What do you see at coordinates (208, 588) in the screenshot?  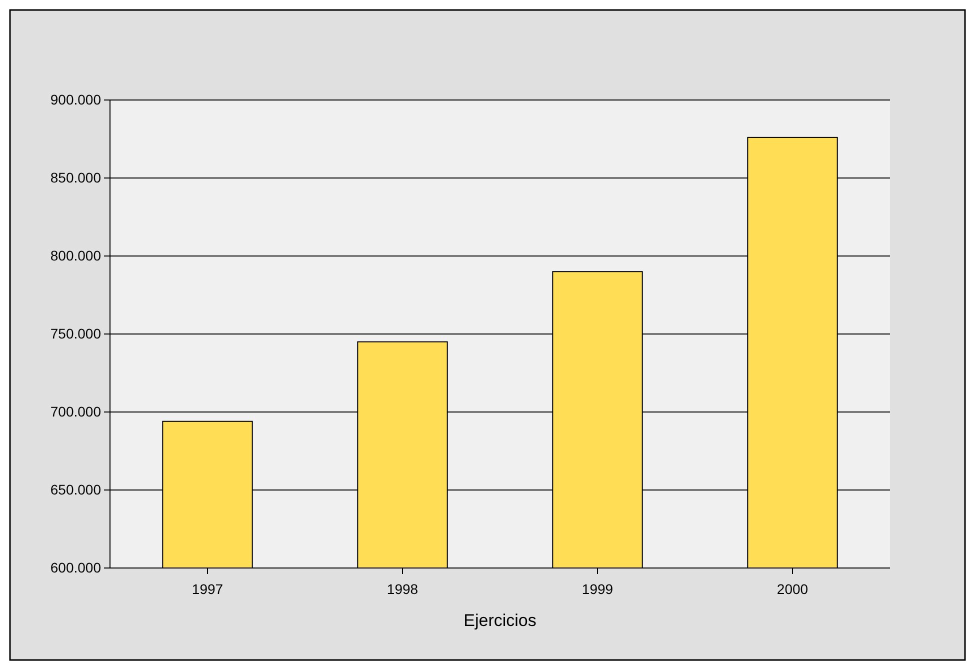 I see `x-tick-label: 1997` at bounding box center [208, 588].